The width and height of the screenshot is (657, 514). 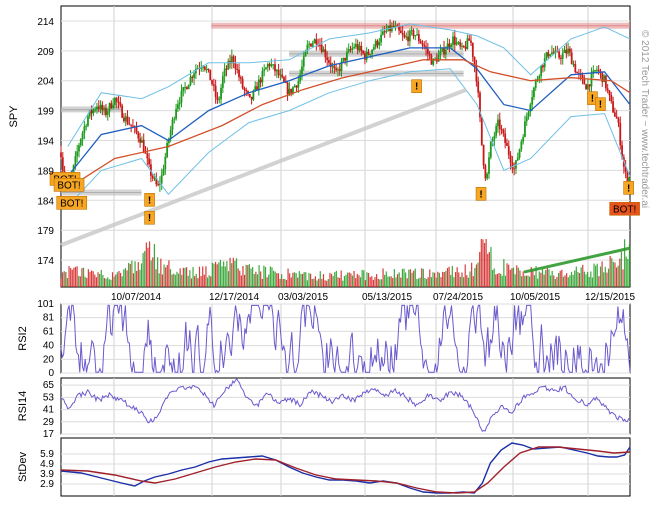 I want to click on price-axis-label: SPY, so click(x=14, y=116).